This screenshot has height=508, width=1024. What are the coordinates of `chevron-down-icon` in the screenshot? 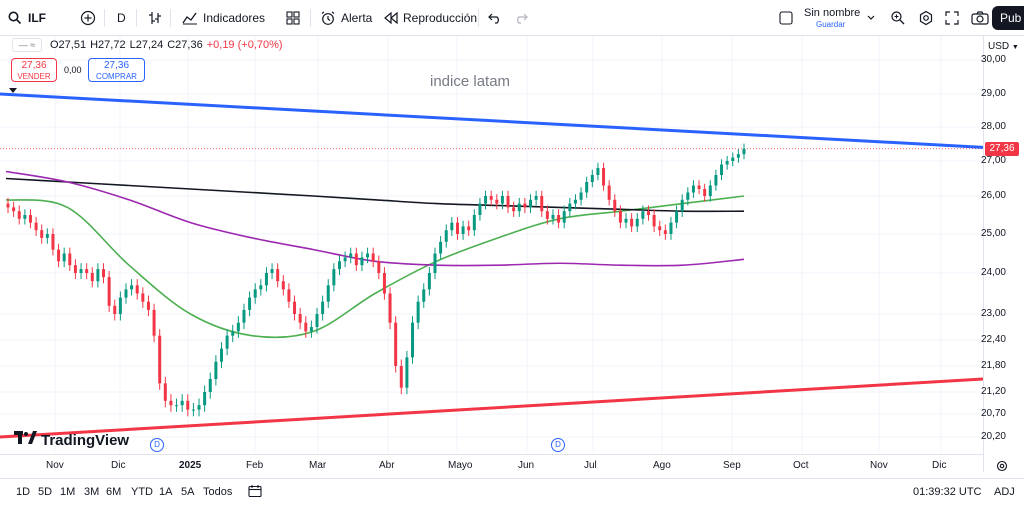 It's located at (871, 18).